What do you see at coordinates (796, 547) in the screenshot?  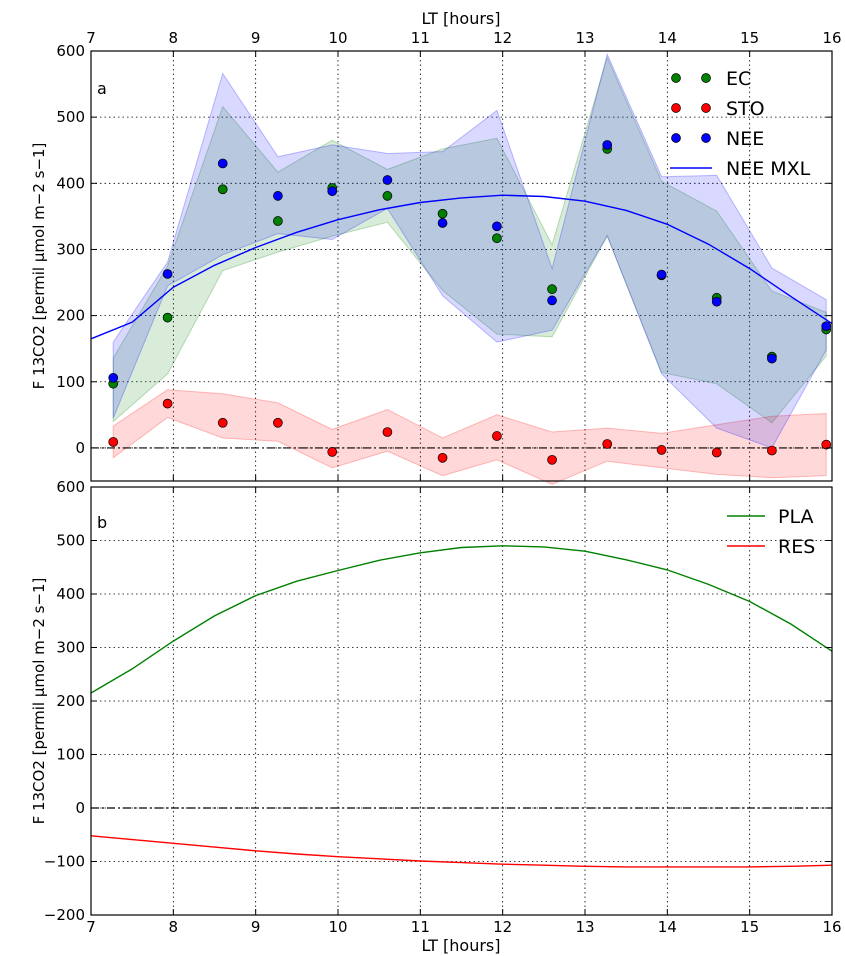 I see `legend-label: RES` at bounding box center [796, 547].